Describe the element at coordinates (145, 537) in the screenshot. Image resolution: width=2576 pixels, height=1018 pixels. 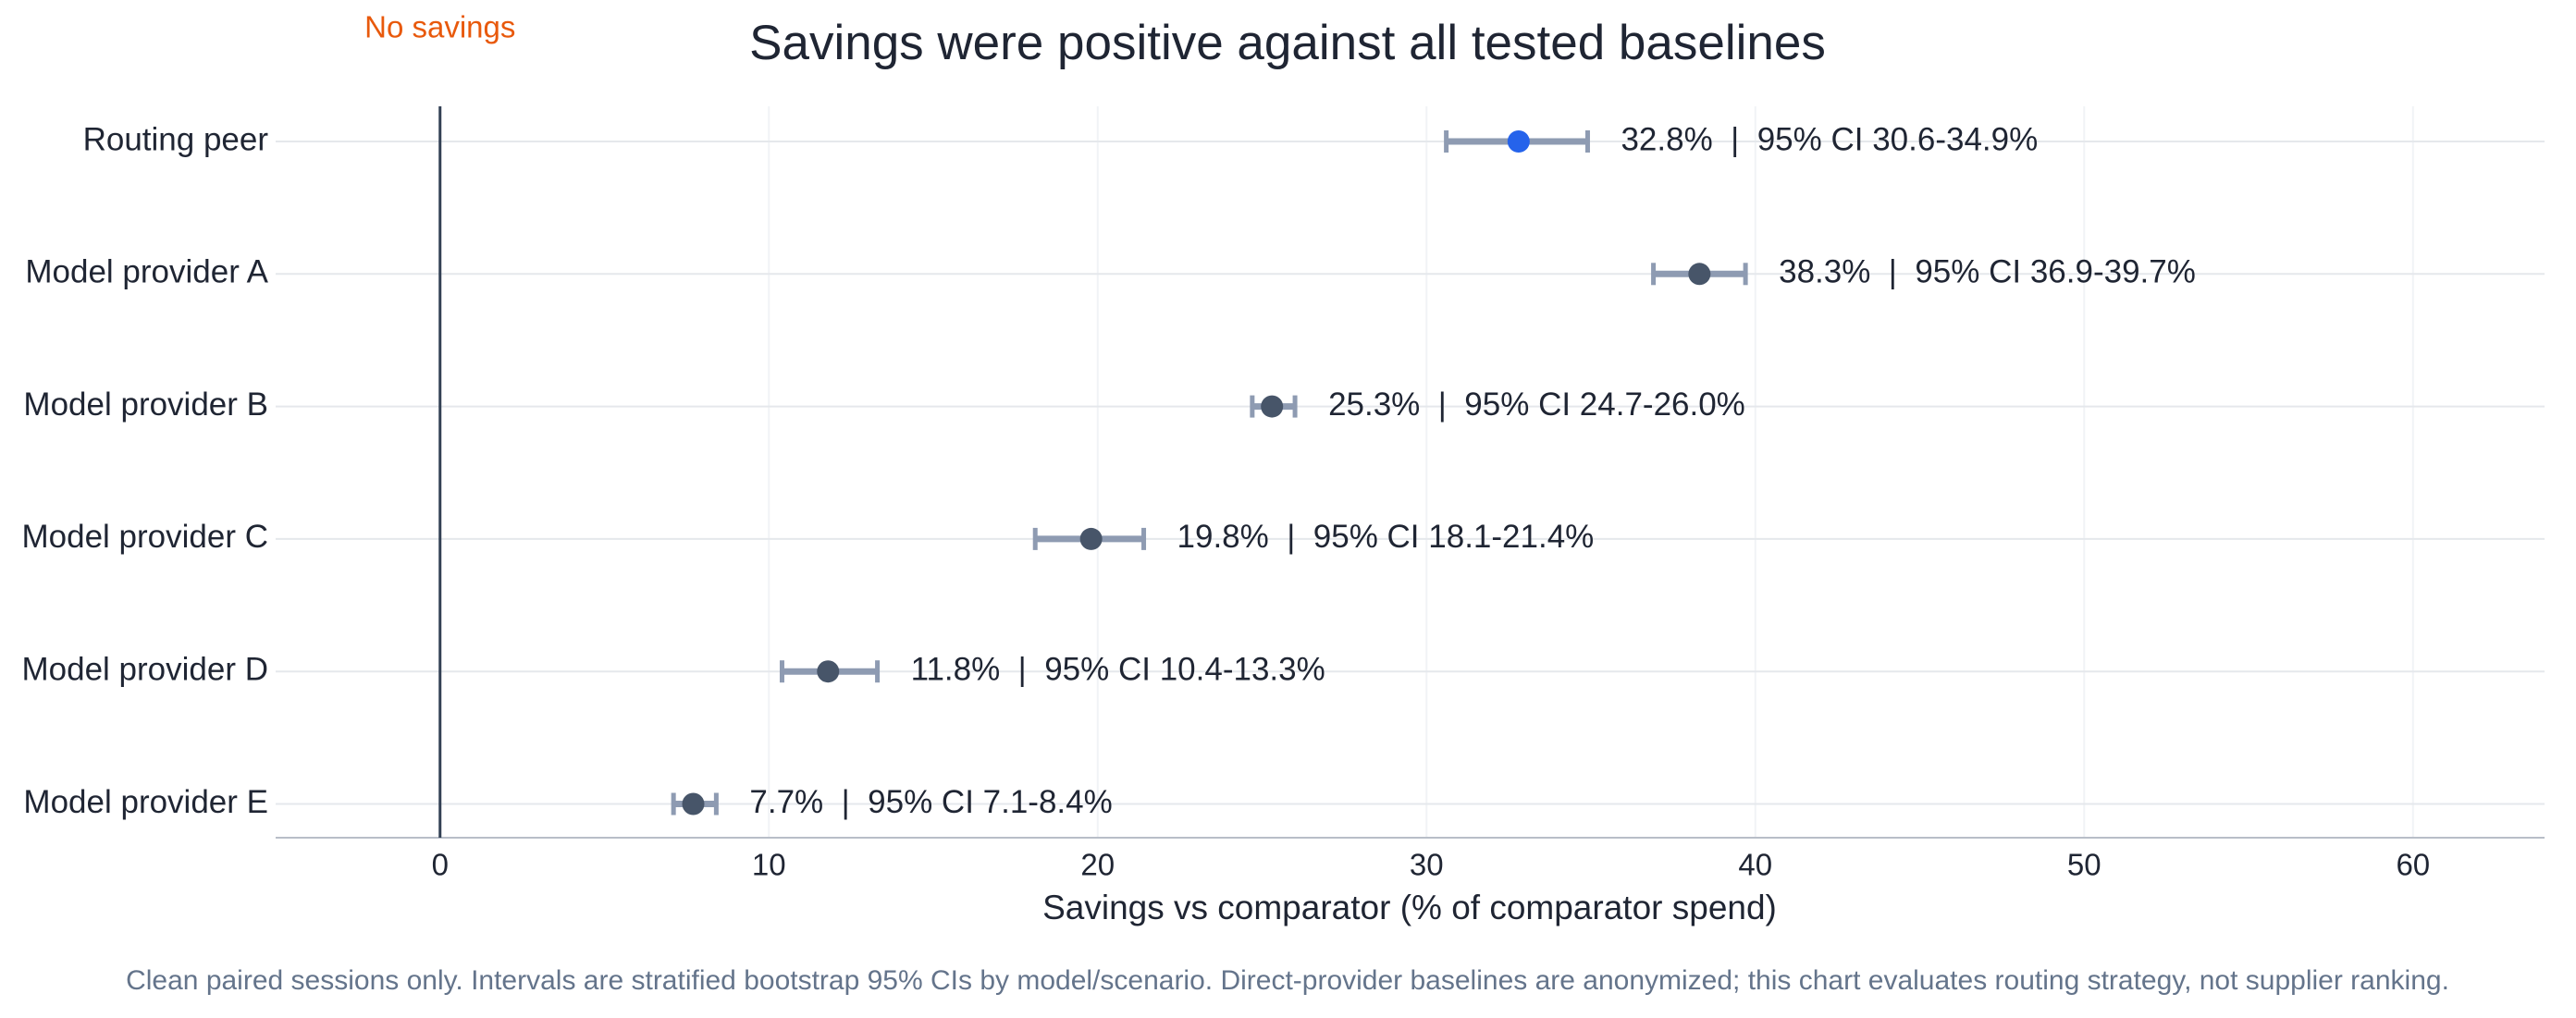
I see `y-tick-label: Model provider C` at that location.